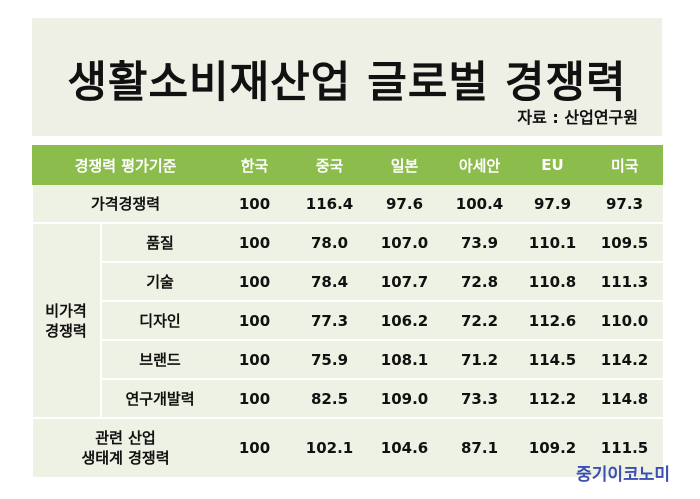  I want to click on page-title: 생활소비재산업 글로벌 경쟁력, so click(347, 83).